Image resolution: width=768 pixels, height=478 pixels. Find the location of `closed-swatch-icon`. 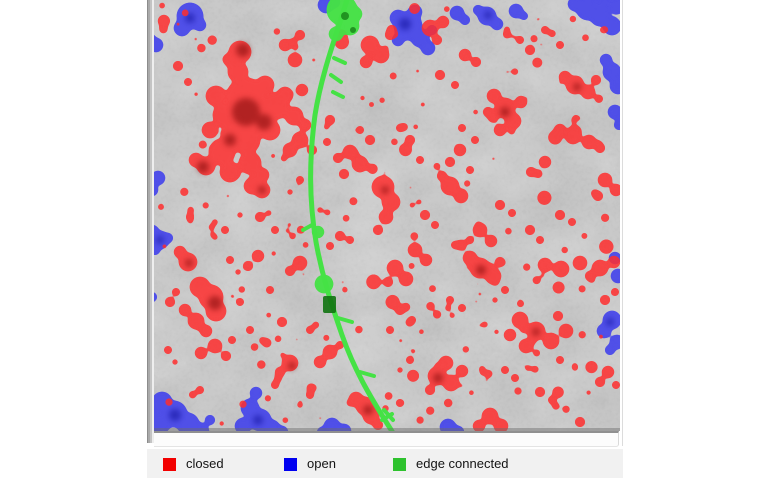

closed-swatch-icon is located at coordinates (169, 464).